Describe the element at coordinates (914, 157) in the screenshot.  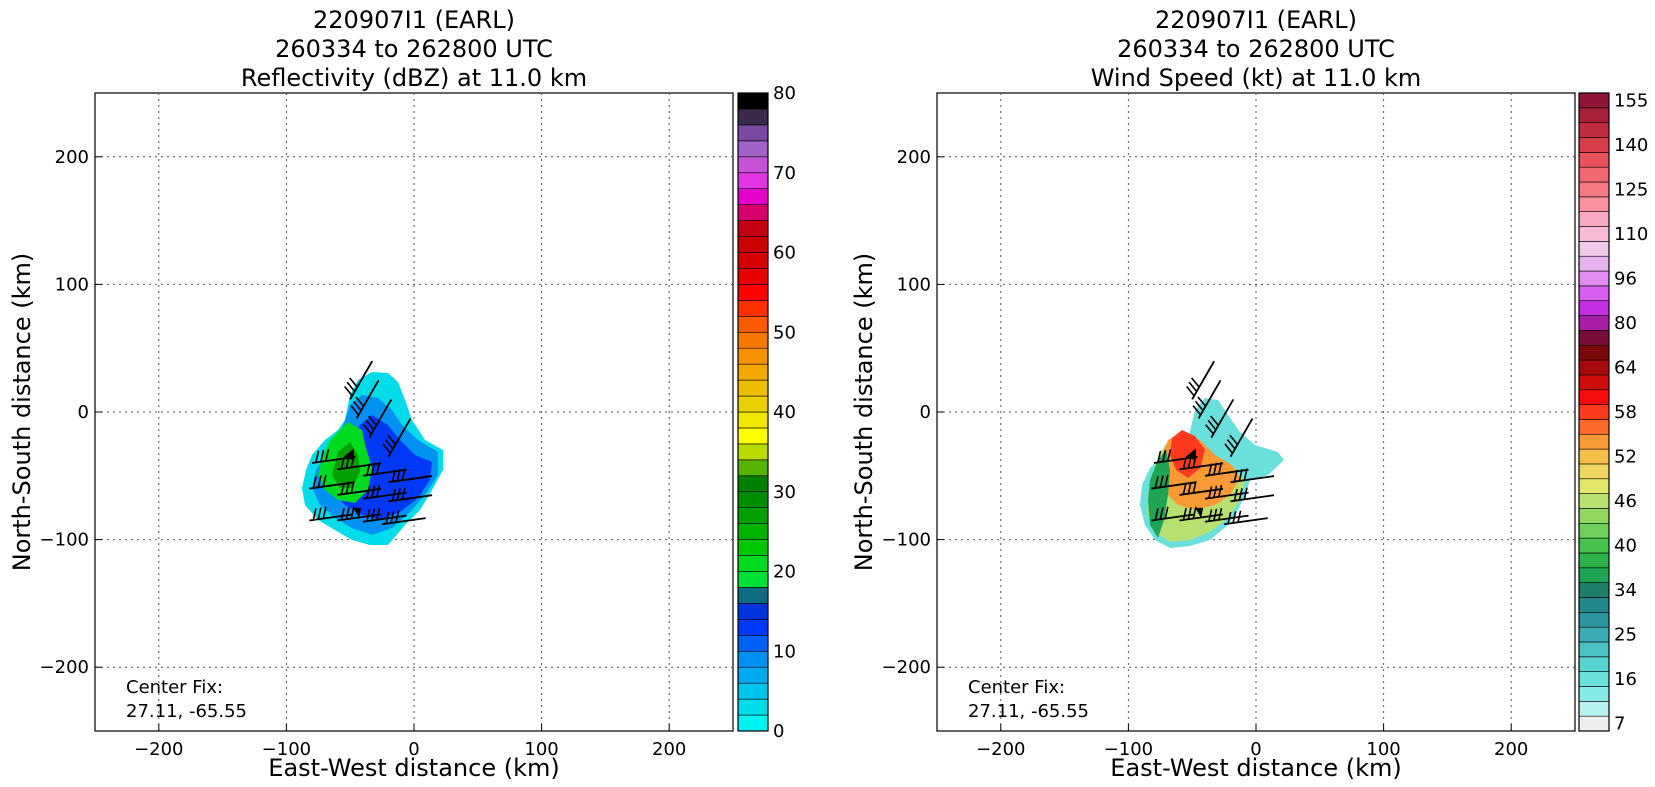
I see `windspeed-y-tick-label: 200` at that location.